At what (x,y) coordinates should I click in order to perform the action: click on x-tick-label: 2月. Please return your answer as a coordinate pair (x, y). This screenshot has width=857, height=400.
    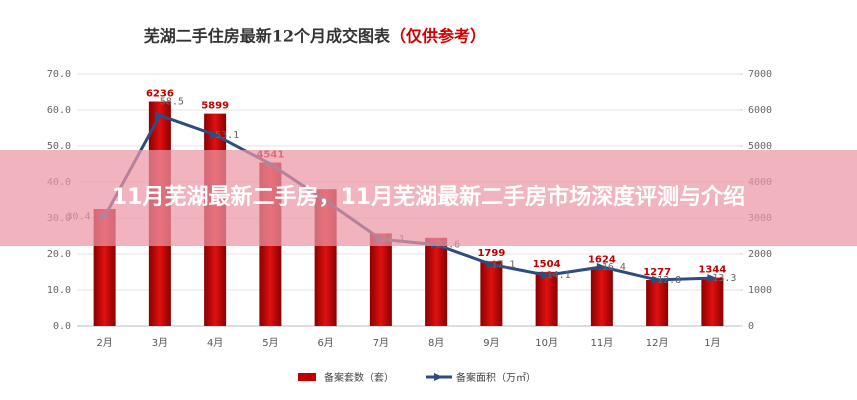
    Looking at the image, I should click on (104, 343).